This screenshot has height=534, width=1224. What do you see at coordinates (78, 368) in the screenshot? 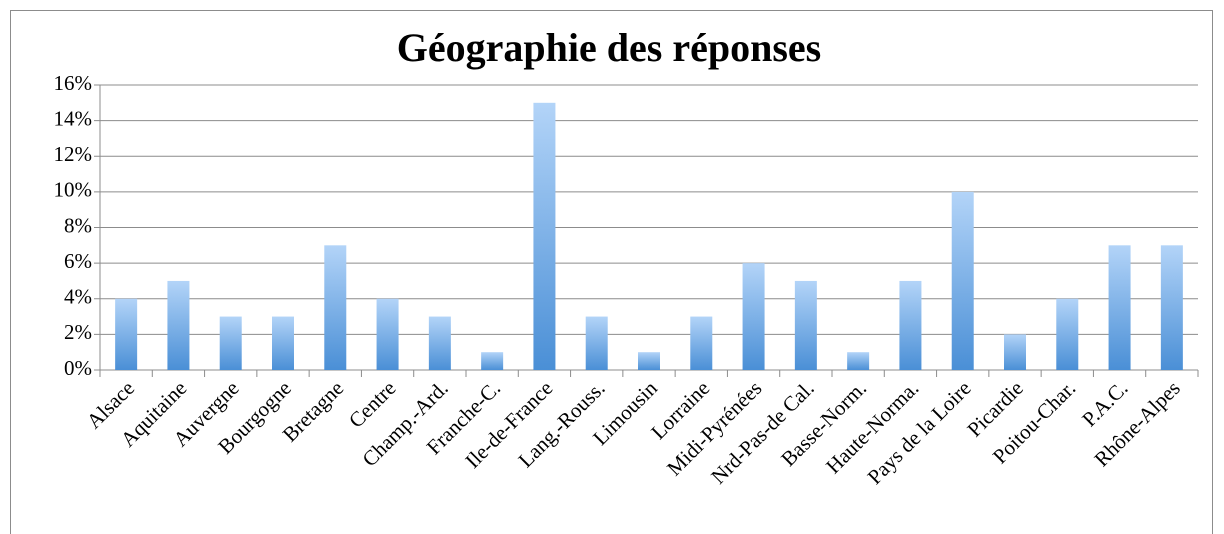
I see `y-tick-label: 0%` at bounding box center [78, 368].